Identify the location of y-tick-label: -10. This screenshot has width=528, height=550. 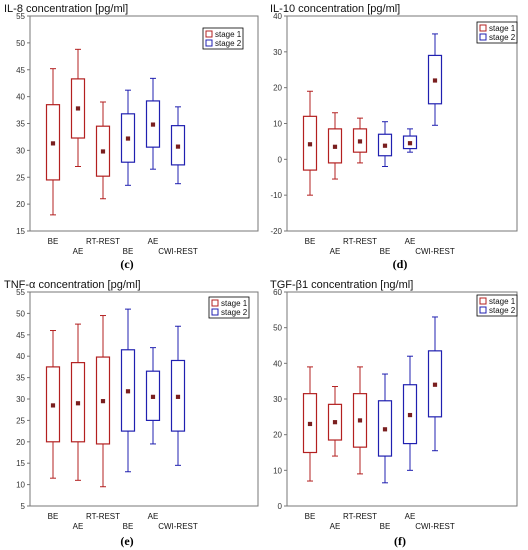
(276, 195).